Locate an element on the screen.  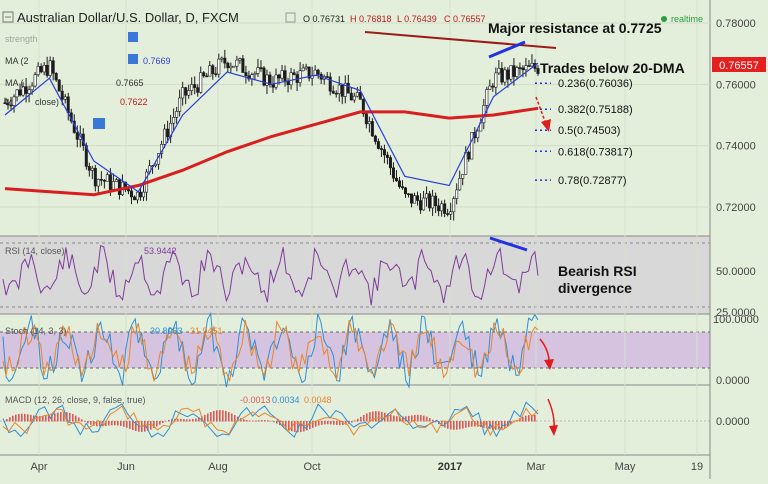
macd-line is located at coordinates (270, 419).